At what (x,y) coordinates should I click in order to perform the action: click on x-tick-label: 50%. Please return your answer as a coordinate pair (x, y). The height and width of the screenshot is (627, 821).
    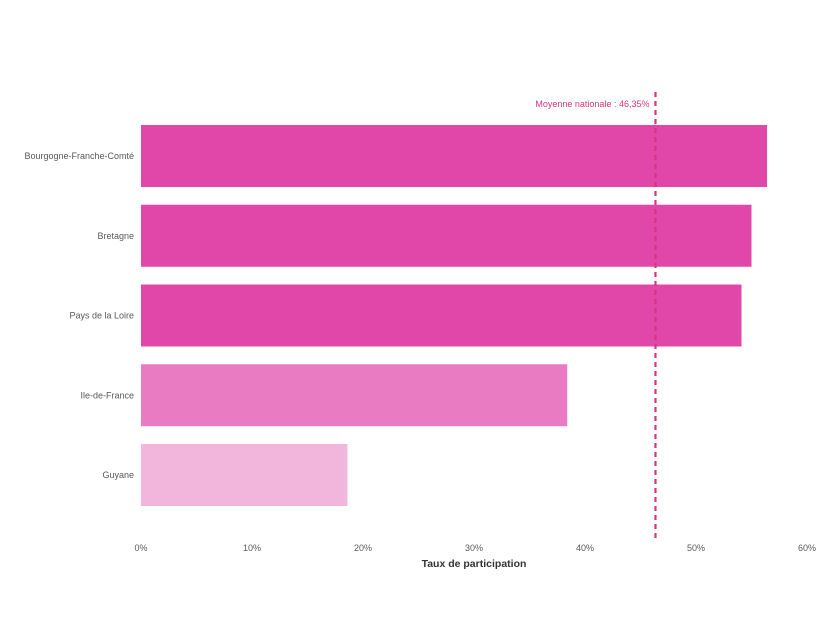
    Looking at the image, I should click on (696, 548).